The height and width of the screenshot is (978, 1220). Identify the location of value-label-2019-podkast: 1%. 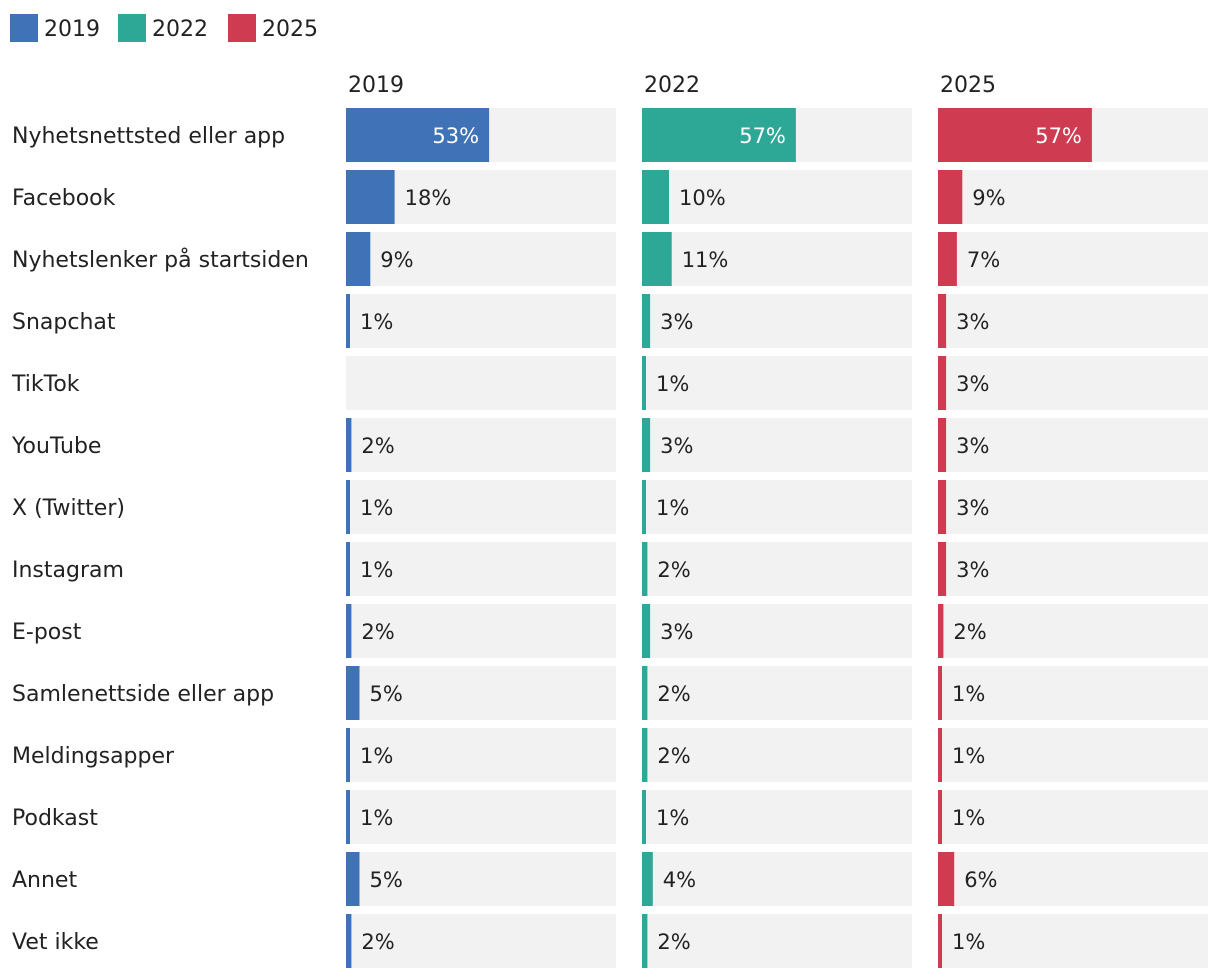
(376, 818).